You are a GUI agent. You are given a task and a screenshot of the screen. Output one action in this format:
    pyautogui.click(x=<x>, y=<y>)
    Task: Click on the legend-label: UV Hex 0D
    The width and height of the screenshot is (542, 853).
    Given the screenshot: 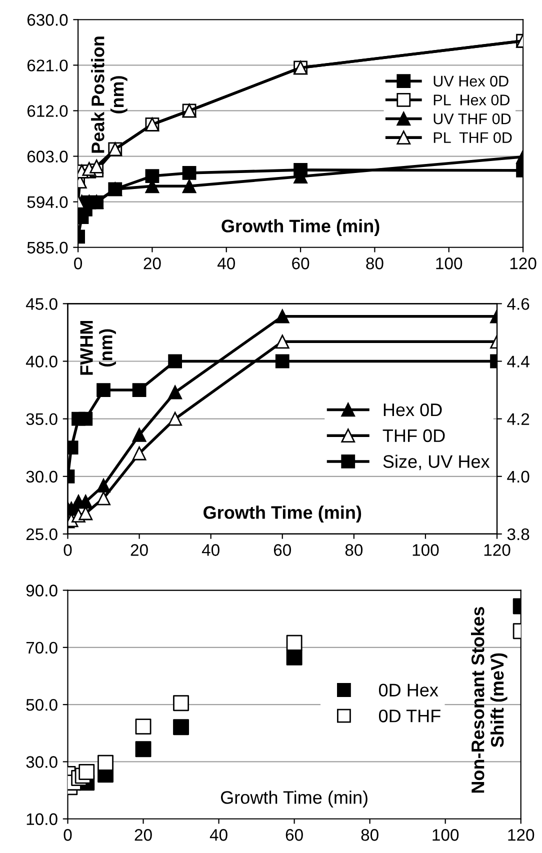 What is the action you would take?
    pyautogui.click(x=471, y=81)
    